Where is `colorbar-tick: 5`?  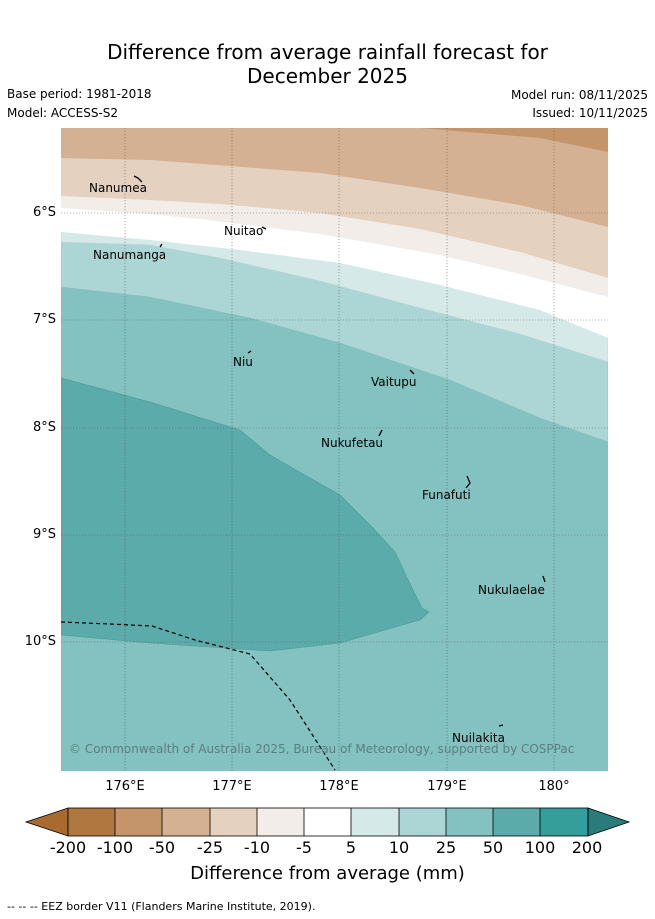 colorbar-tick: 5 is located at coordinates (351, 847).